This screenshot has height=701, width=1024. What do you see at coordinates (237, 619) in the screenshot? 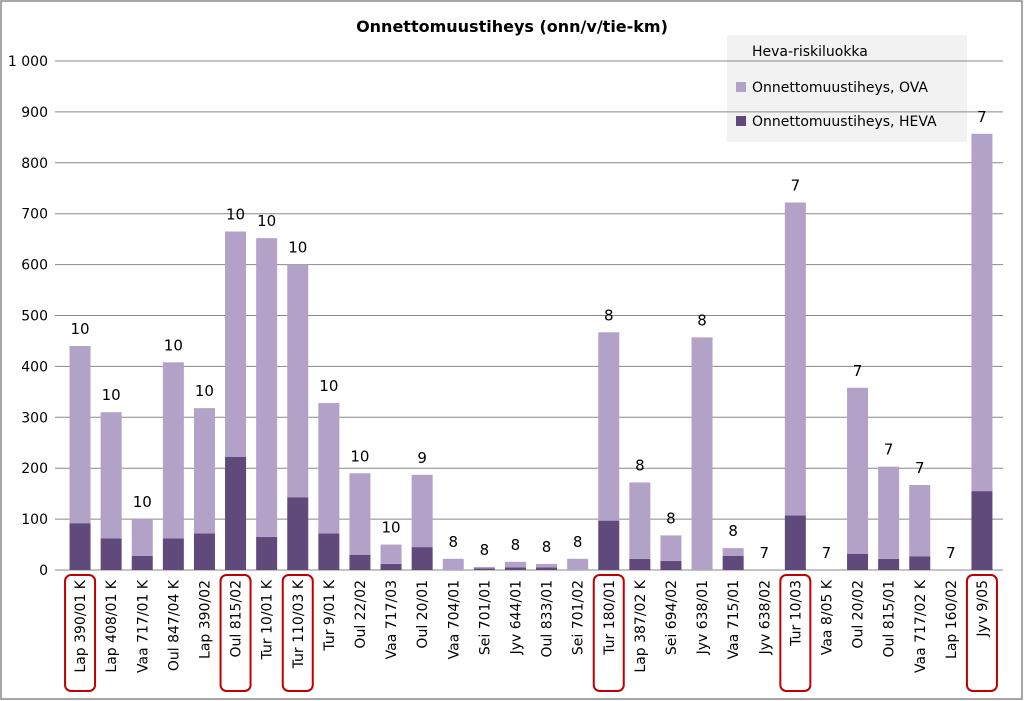
I see `x-tick-label: Oul 815/02` at bounding box center [237, 619].